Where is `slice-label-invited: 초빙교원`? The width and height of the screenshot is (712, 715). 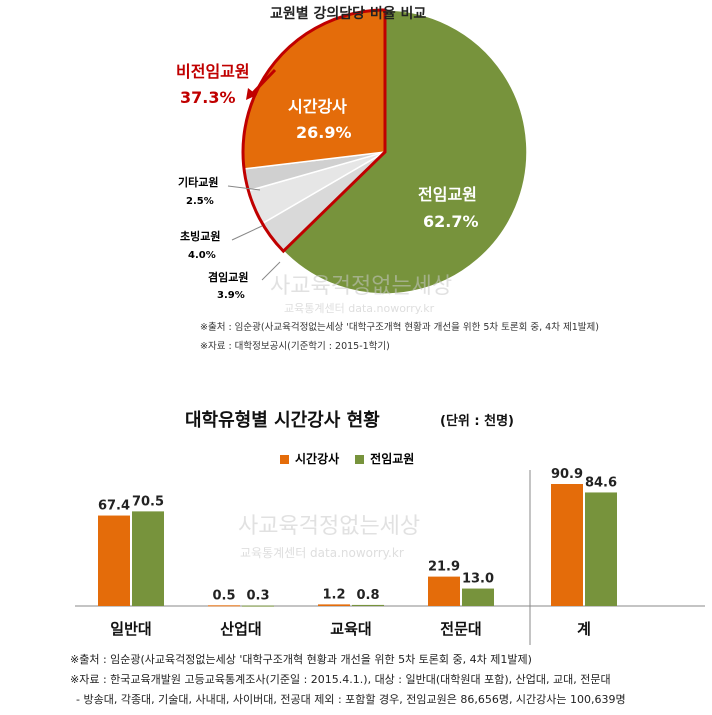 slice-label-invited: 초빙교원 is located at coordinates (200, 236).